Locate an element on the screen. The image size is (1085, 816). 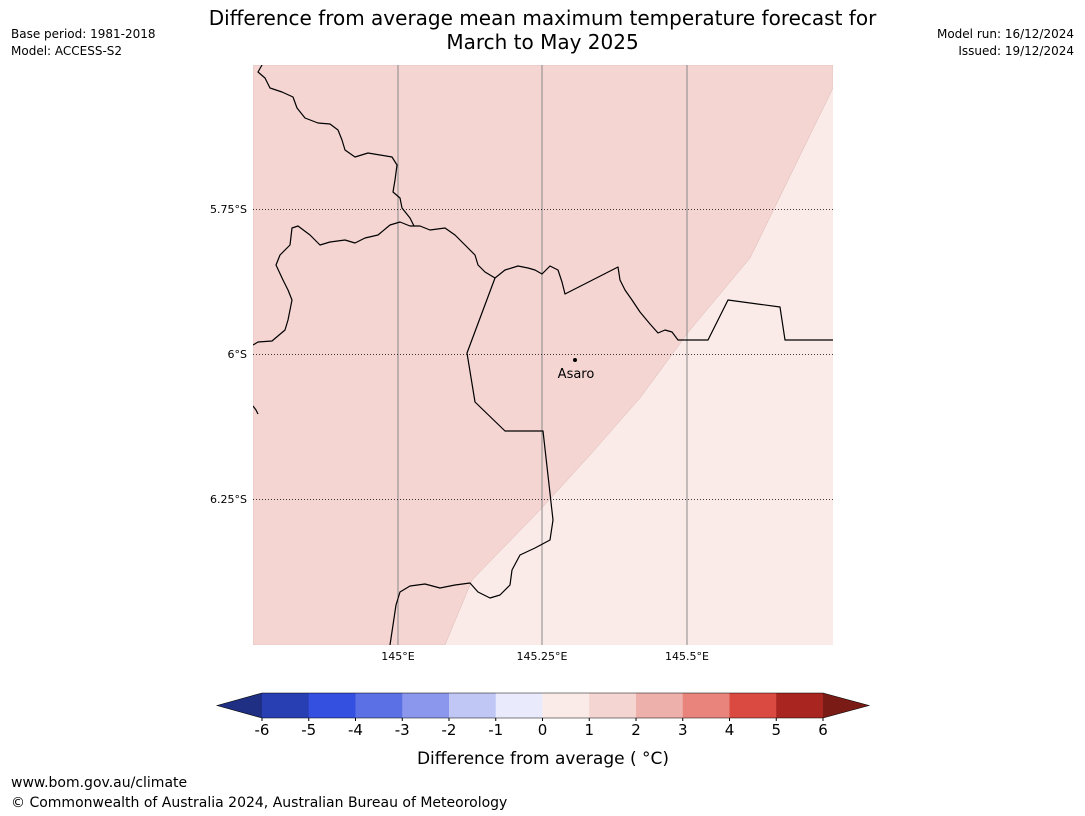
base-period: Base period: 1981-2018 is located at coordinates (83, 34).